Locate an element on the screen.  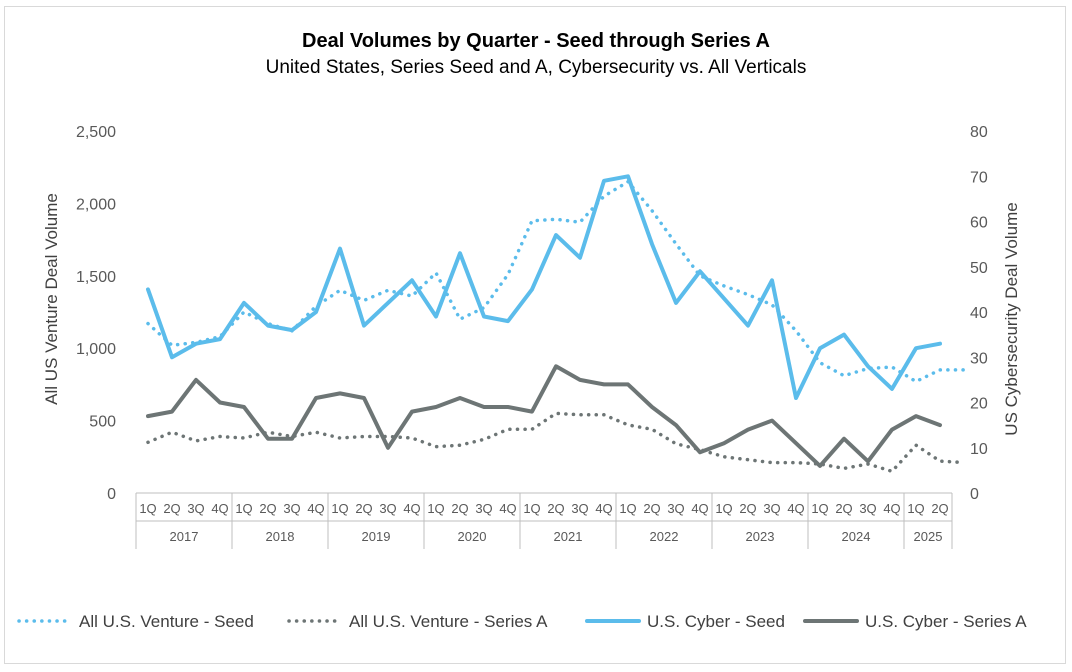
year-label: 2018 is located at coordinates (280, 536).